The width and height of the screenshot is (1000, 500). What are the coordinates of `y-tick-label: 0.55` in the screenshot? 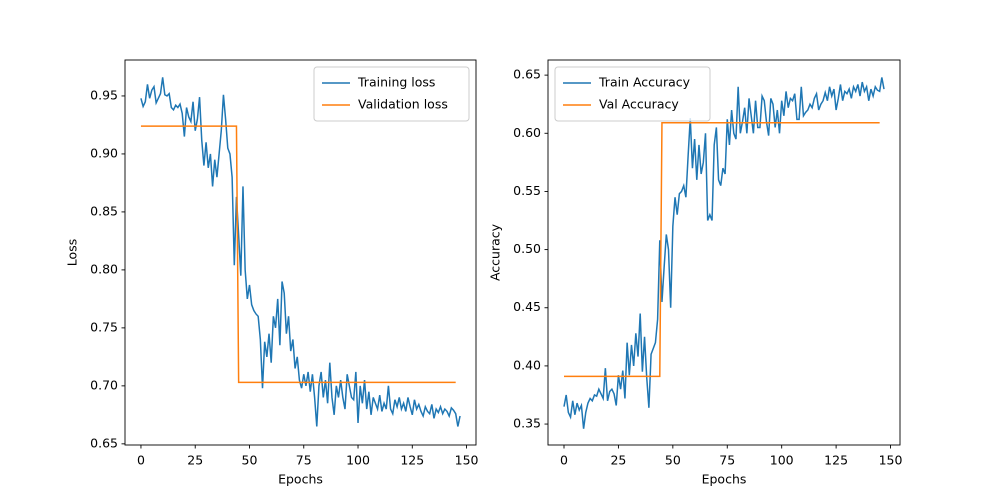 It's located at (527, 190).